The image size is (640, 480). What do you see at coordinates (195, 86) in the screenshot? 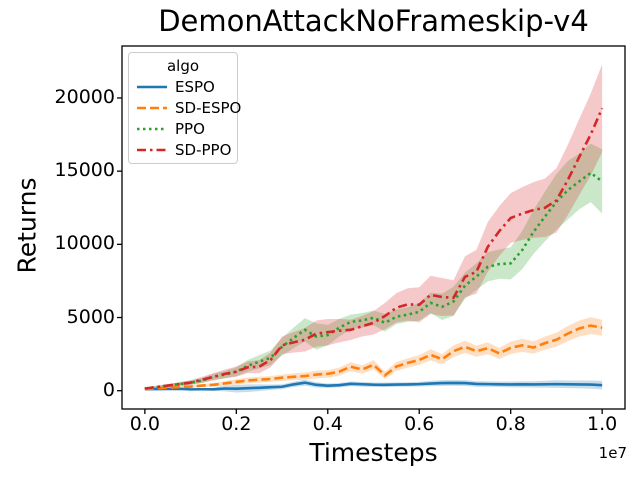
I see `legend-item-label: ESPO` at bounding box center [195, 86].